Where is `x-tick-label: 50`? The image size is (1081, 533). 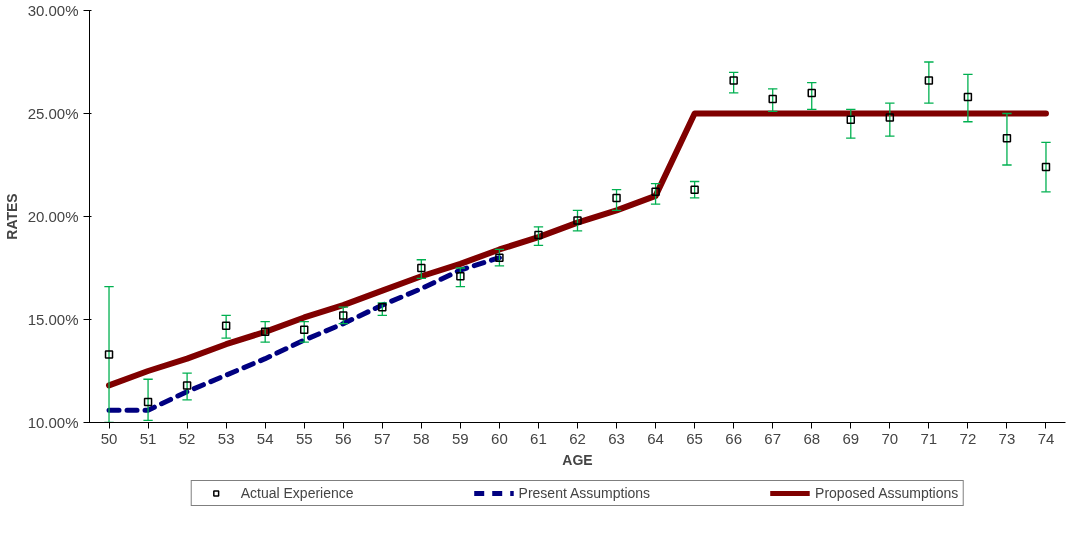
x-tick-label: 50 is located at coordinates (109, 438).